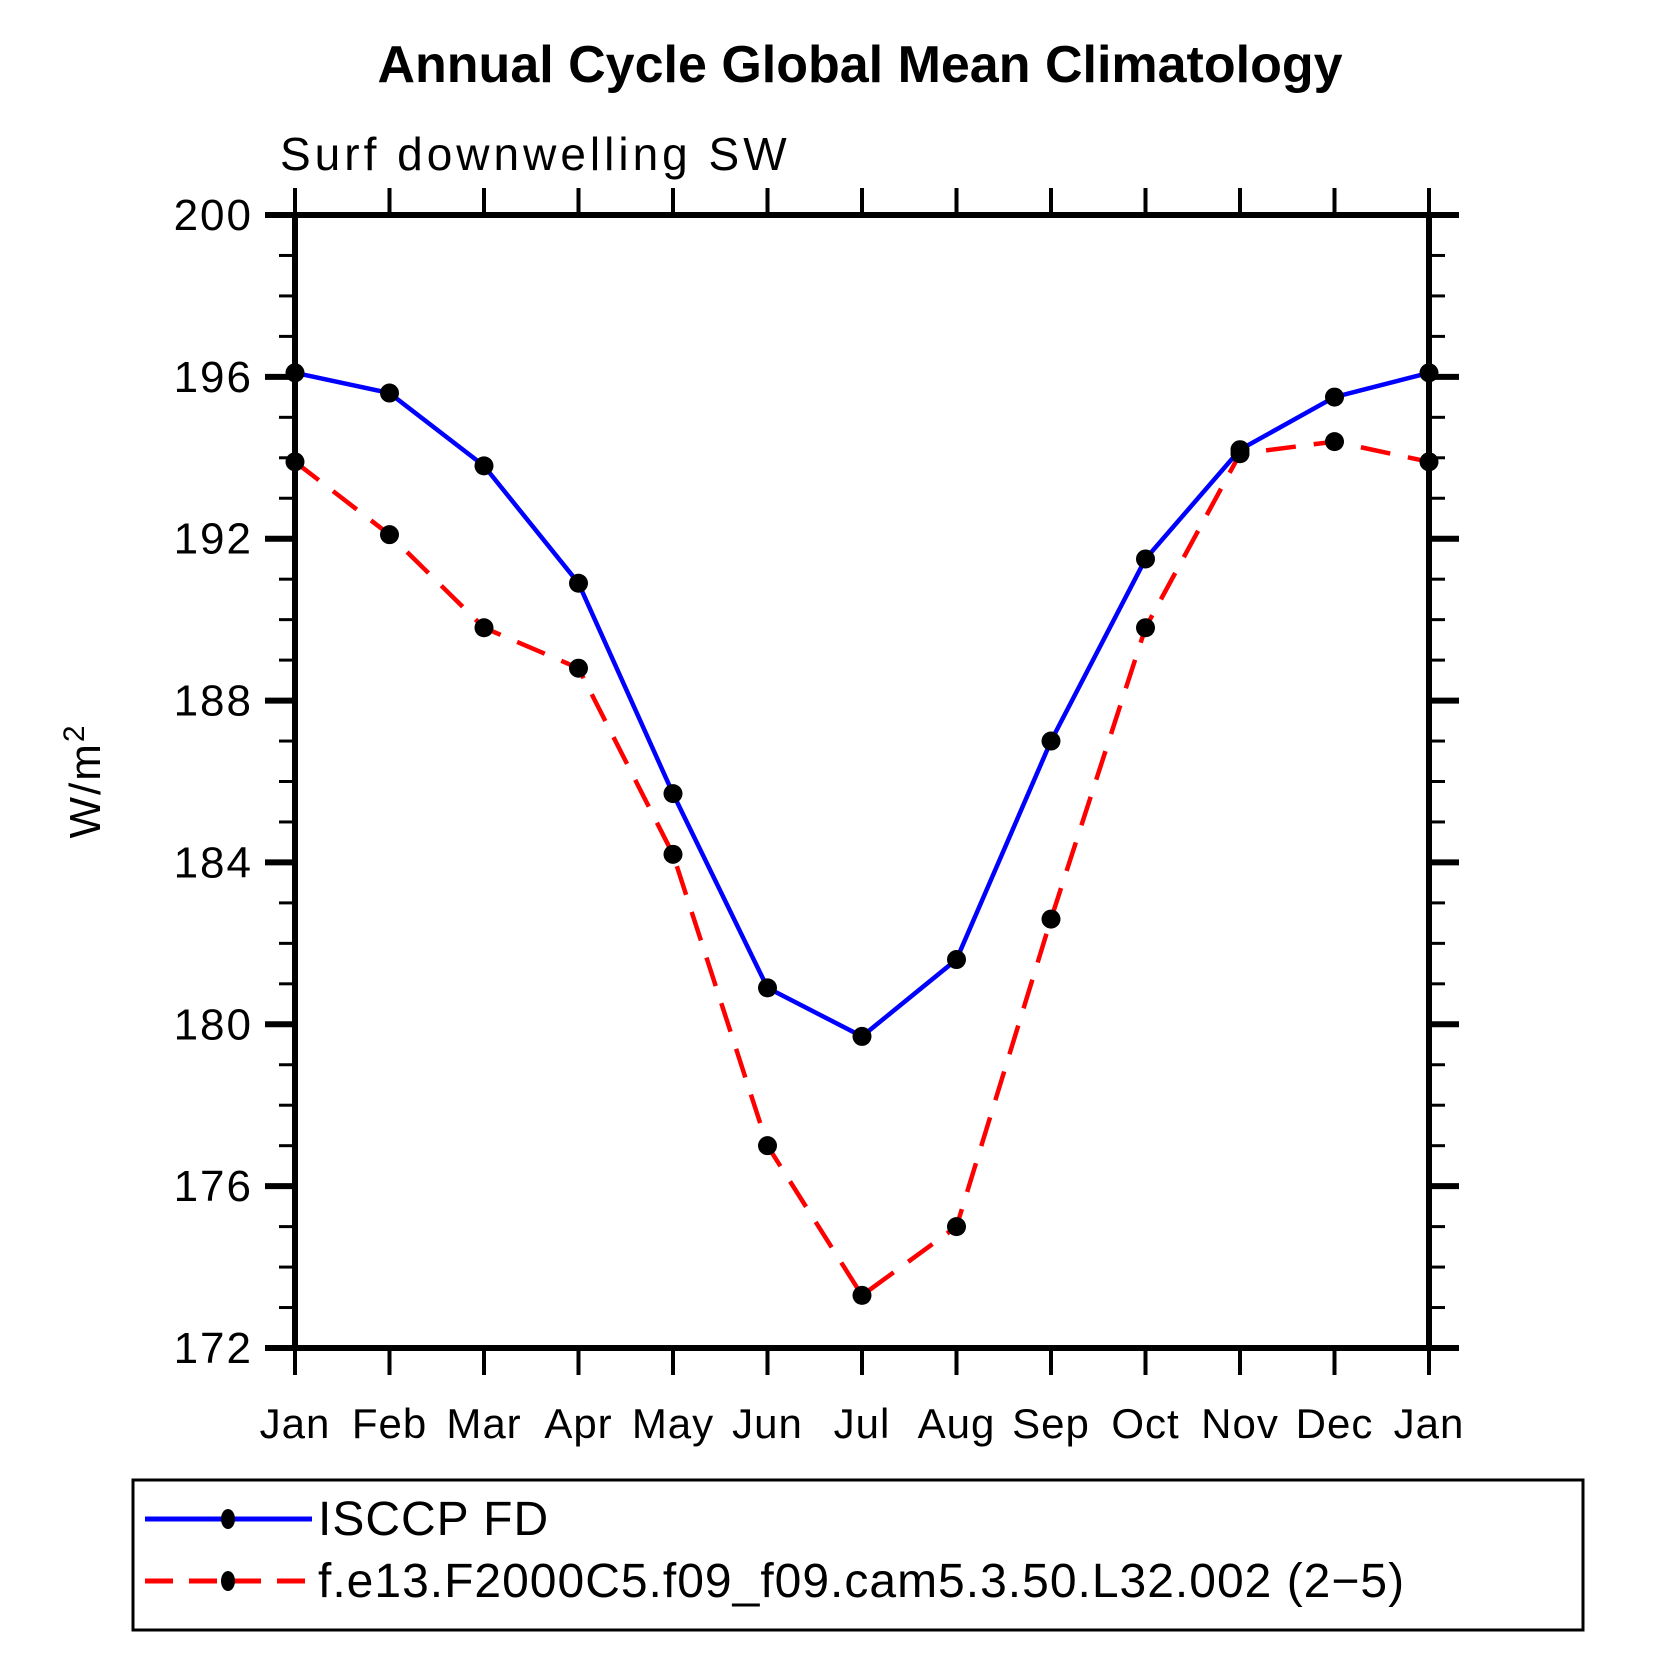  What do you see at coordinates (862, 1423) in the screenshot?
I see `x-axis-tick-label: Jul` at bounding box center [862, 1423].